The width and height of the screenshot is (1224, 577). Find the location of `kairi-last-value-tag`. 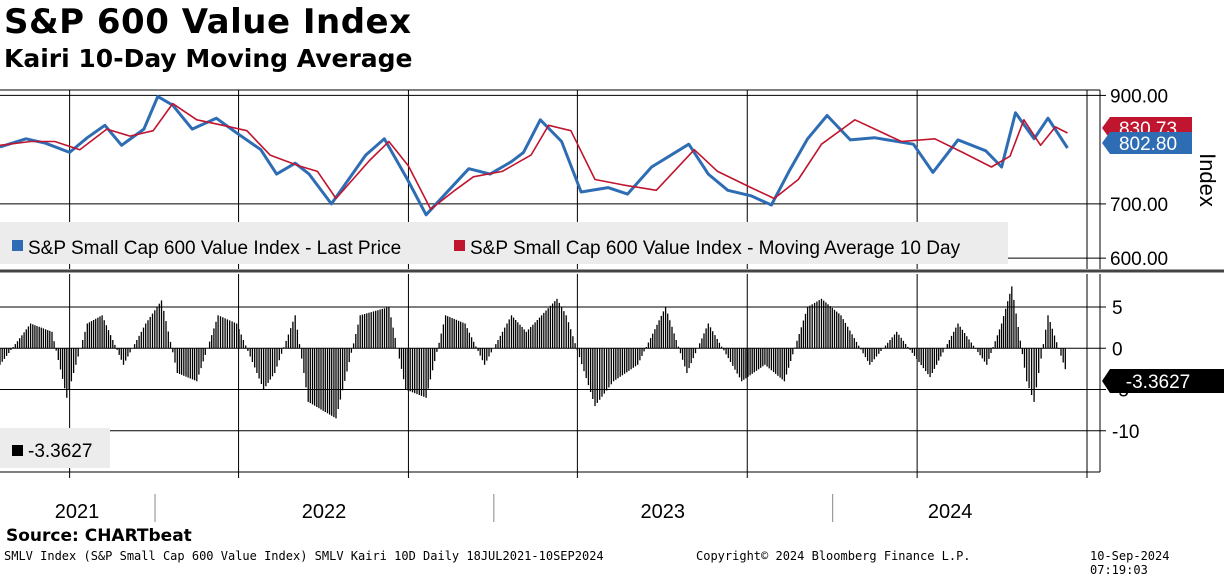

kairi-last-value-tag is located at coordinates (1163, 381).